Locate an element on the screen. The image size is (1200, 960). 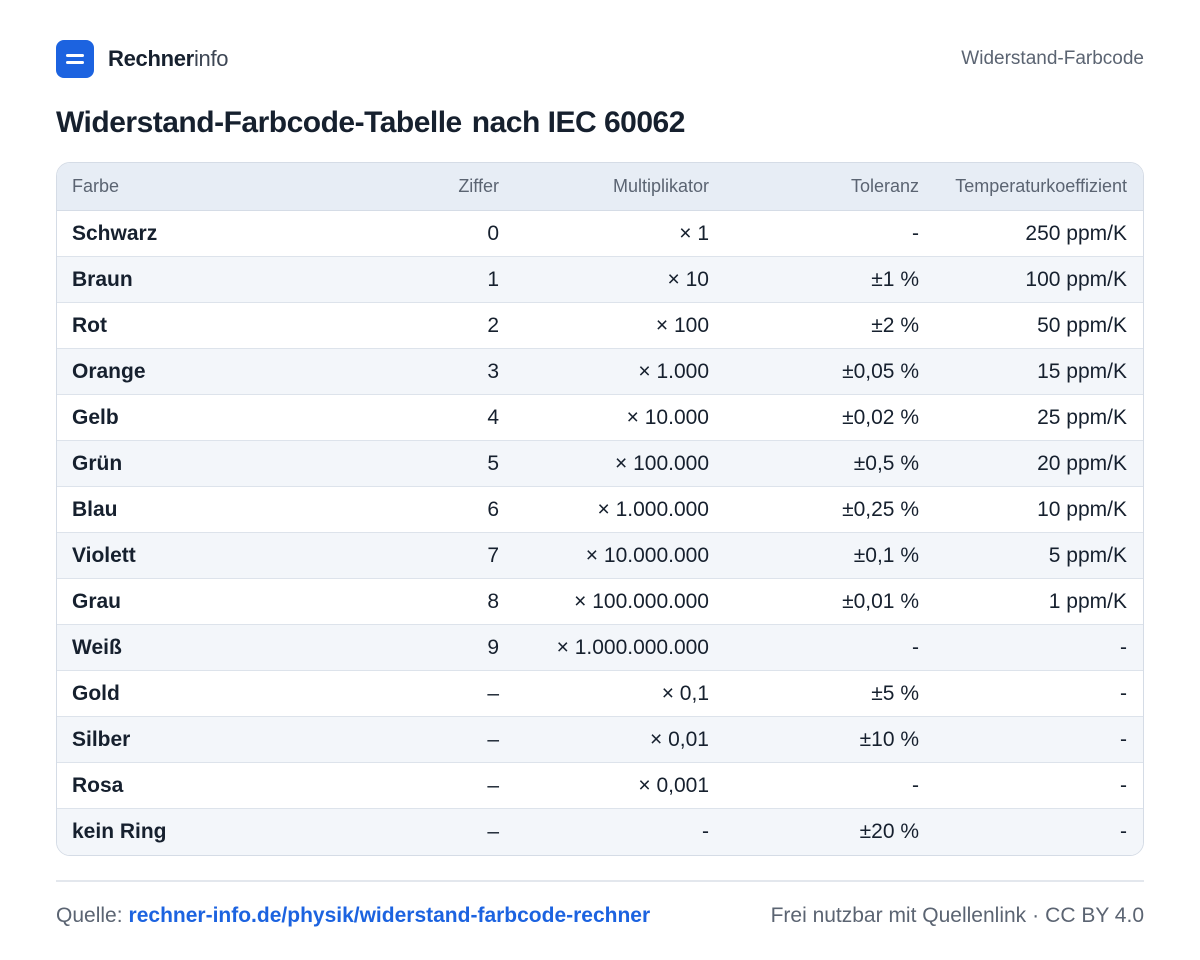
cell-toleranz: ±5 % is located at coordinates (895, 693).